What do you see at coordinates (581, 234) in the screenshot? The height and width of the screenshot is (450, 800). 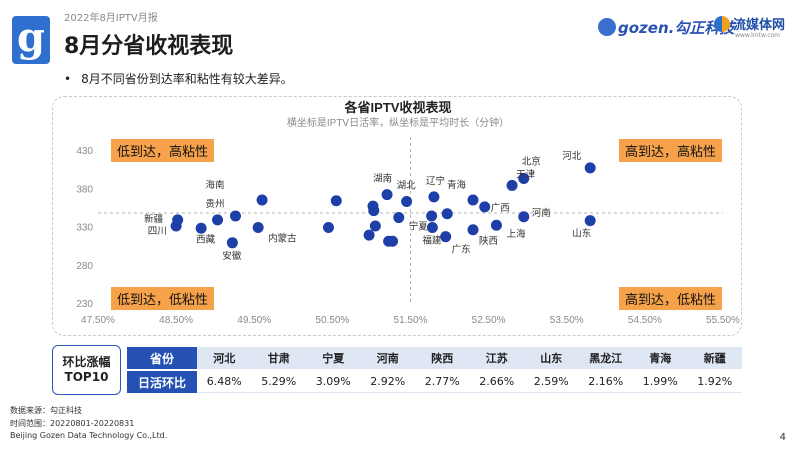 I see `point-label: 山东` at bounding box center [581, 234].